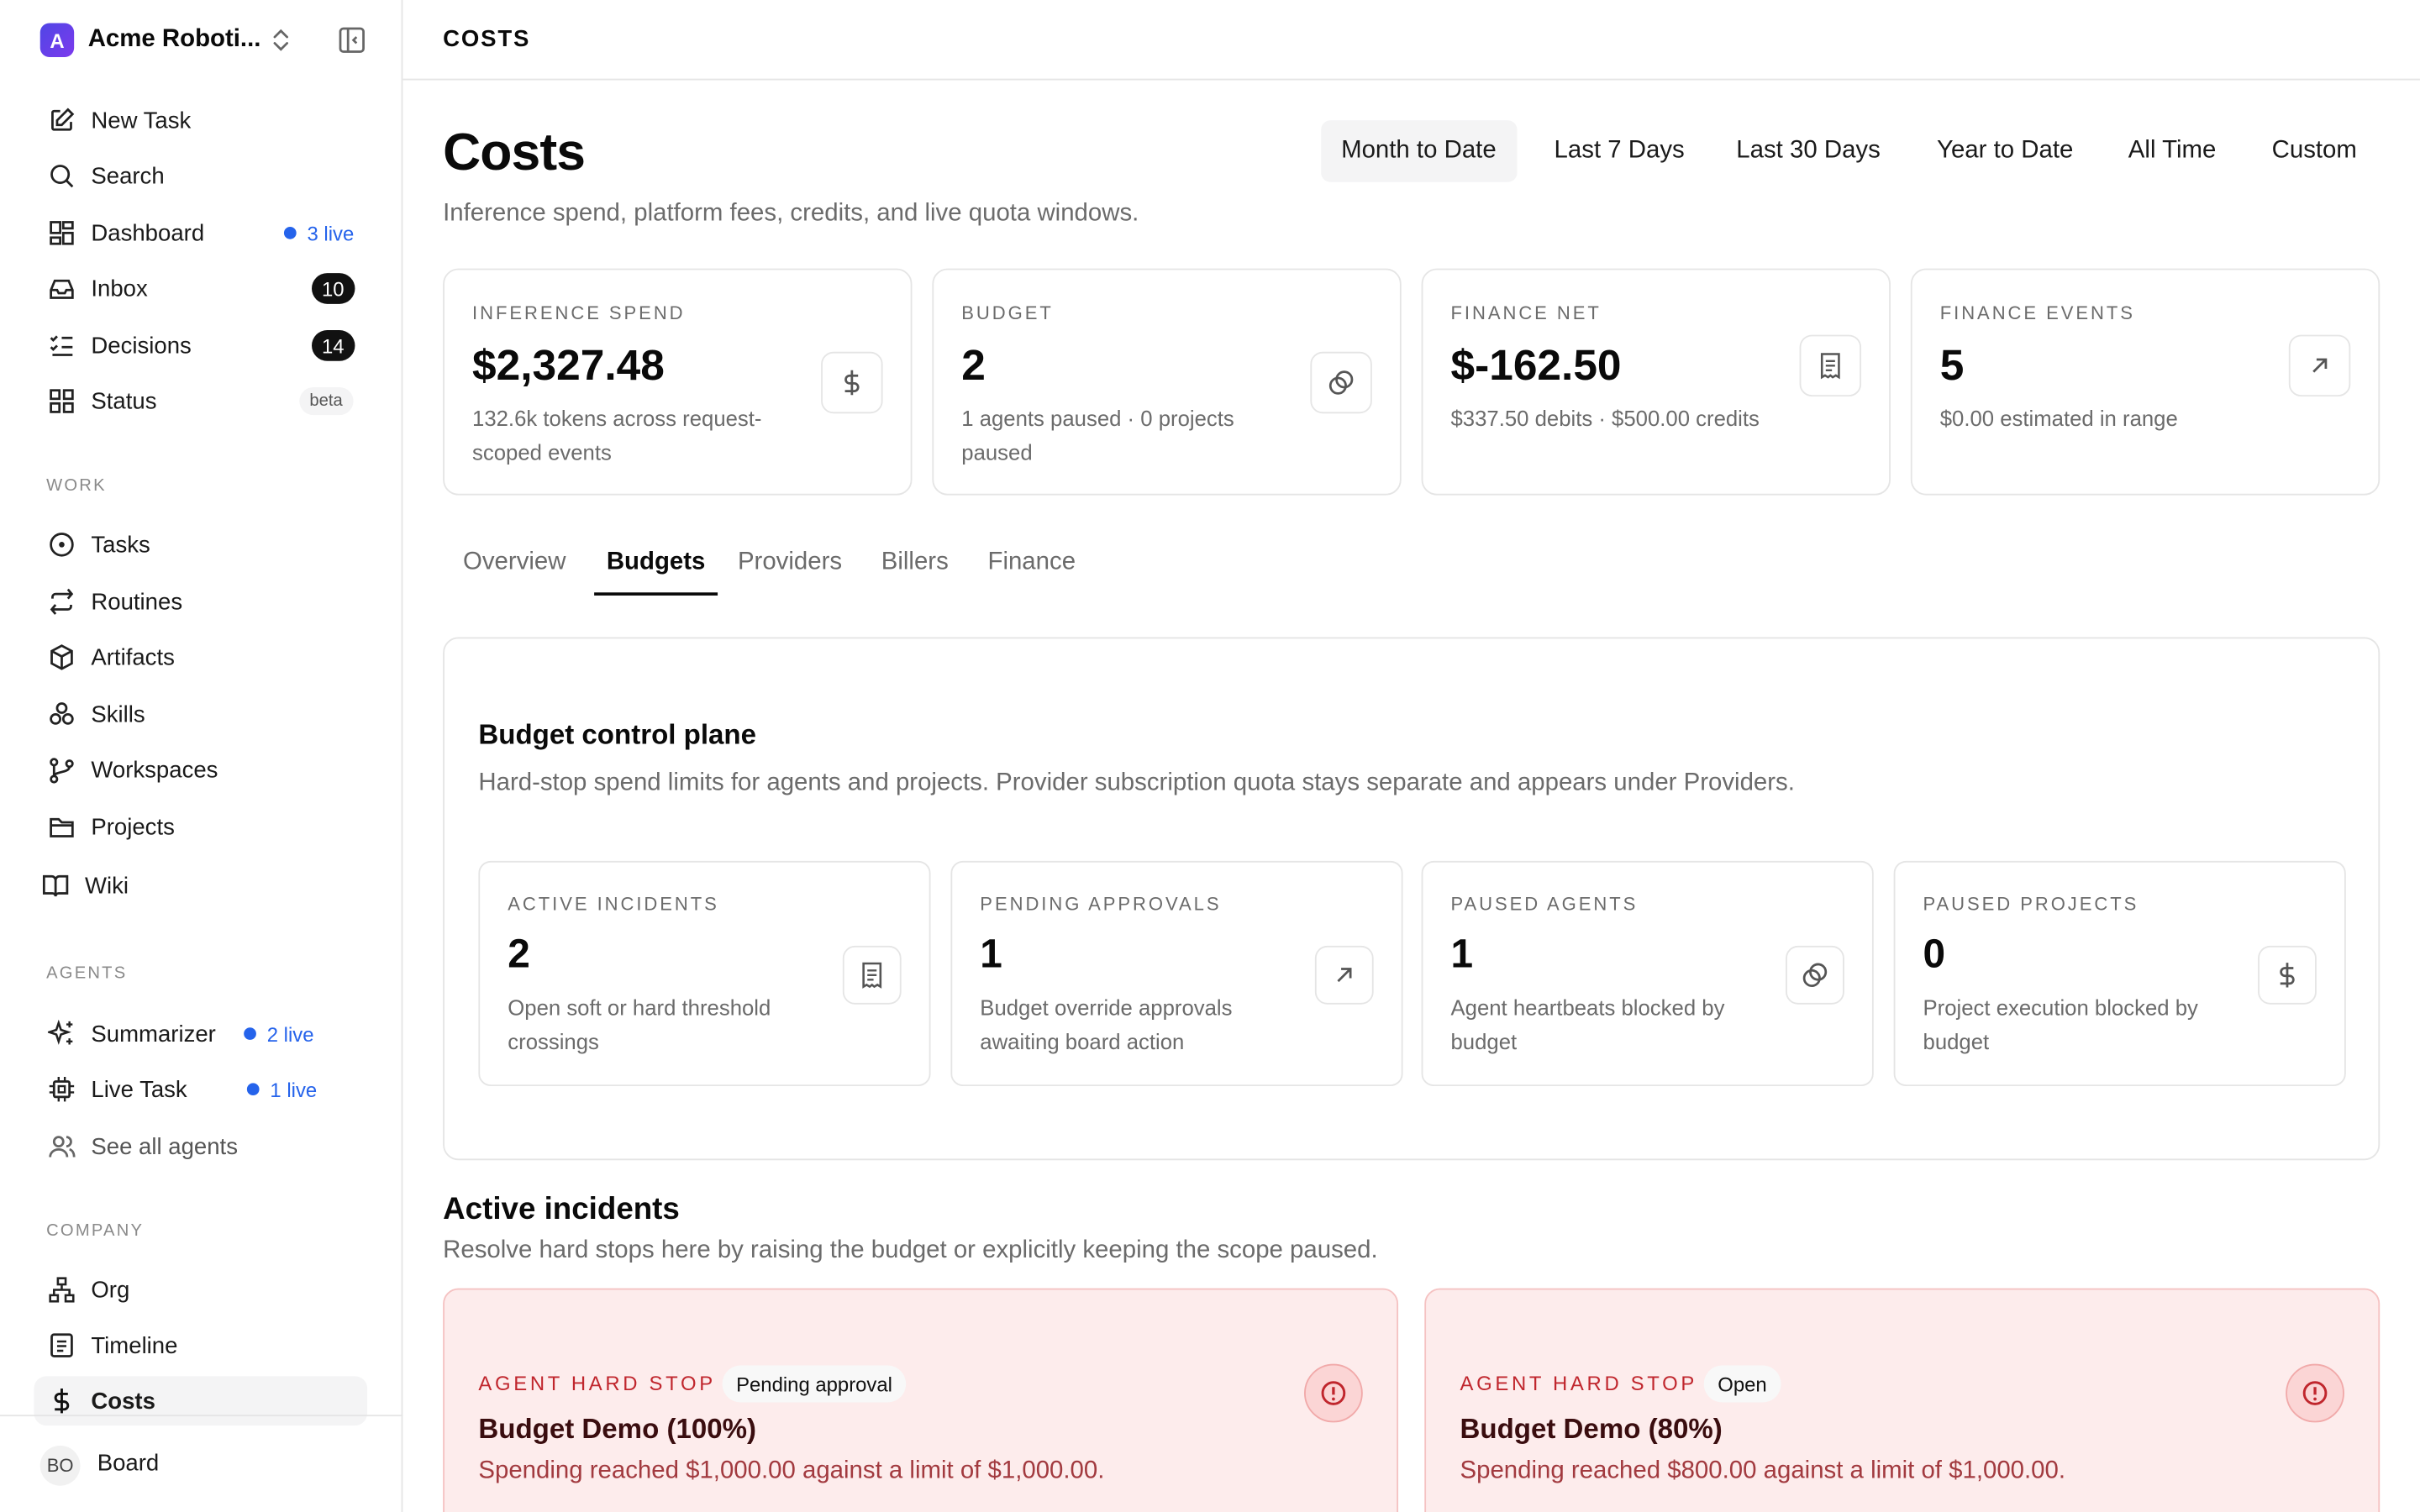  Describe the element at coordinates (1619, 150) in the screenshot. I see `range-last-7-days: Last 7 Days` at that location.